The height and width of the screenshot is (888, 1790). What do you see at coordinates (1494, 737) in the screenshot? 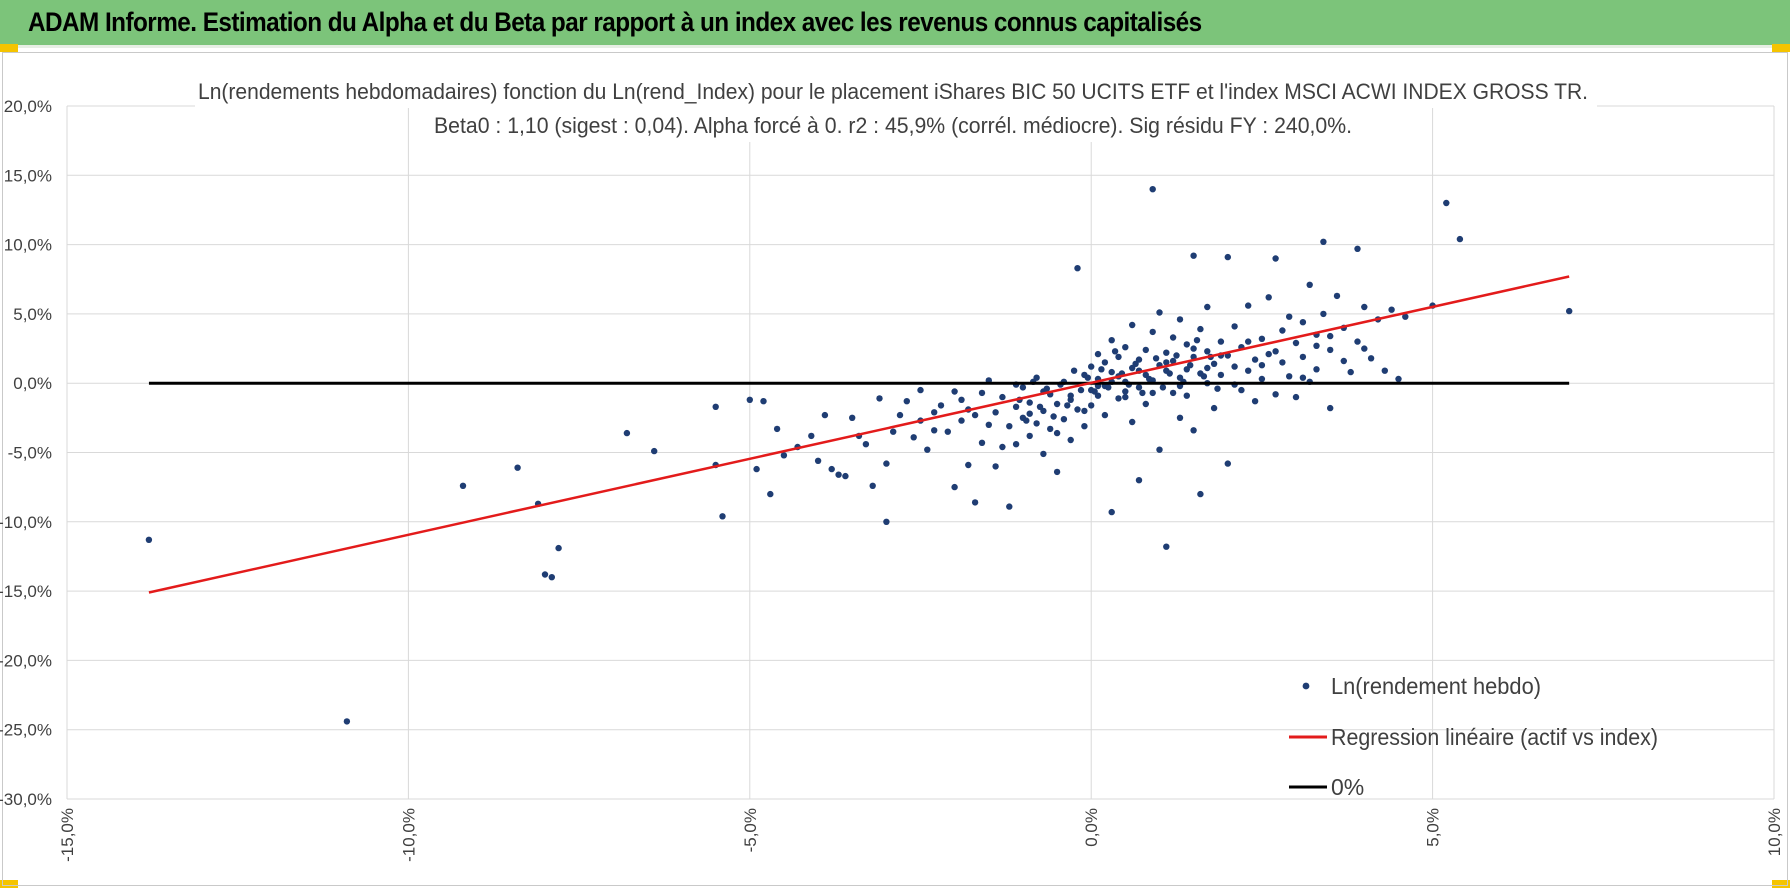
I see `legend-label-regression: Regression linéaire (actif vs index)` at bounding box center [1494, 737].